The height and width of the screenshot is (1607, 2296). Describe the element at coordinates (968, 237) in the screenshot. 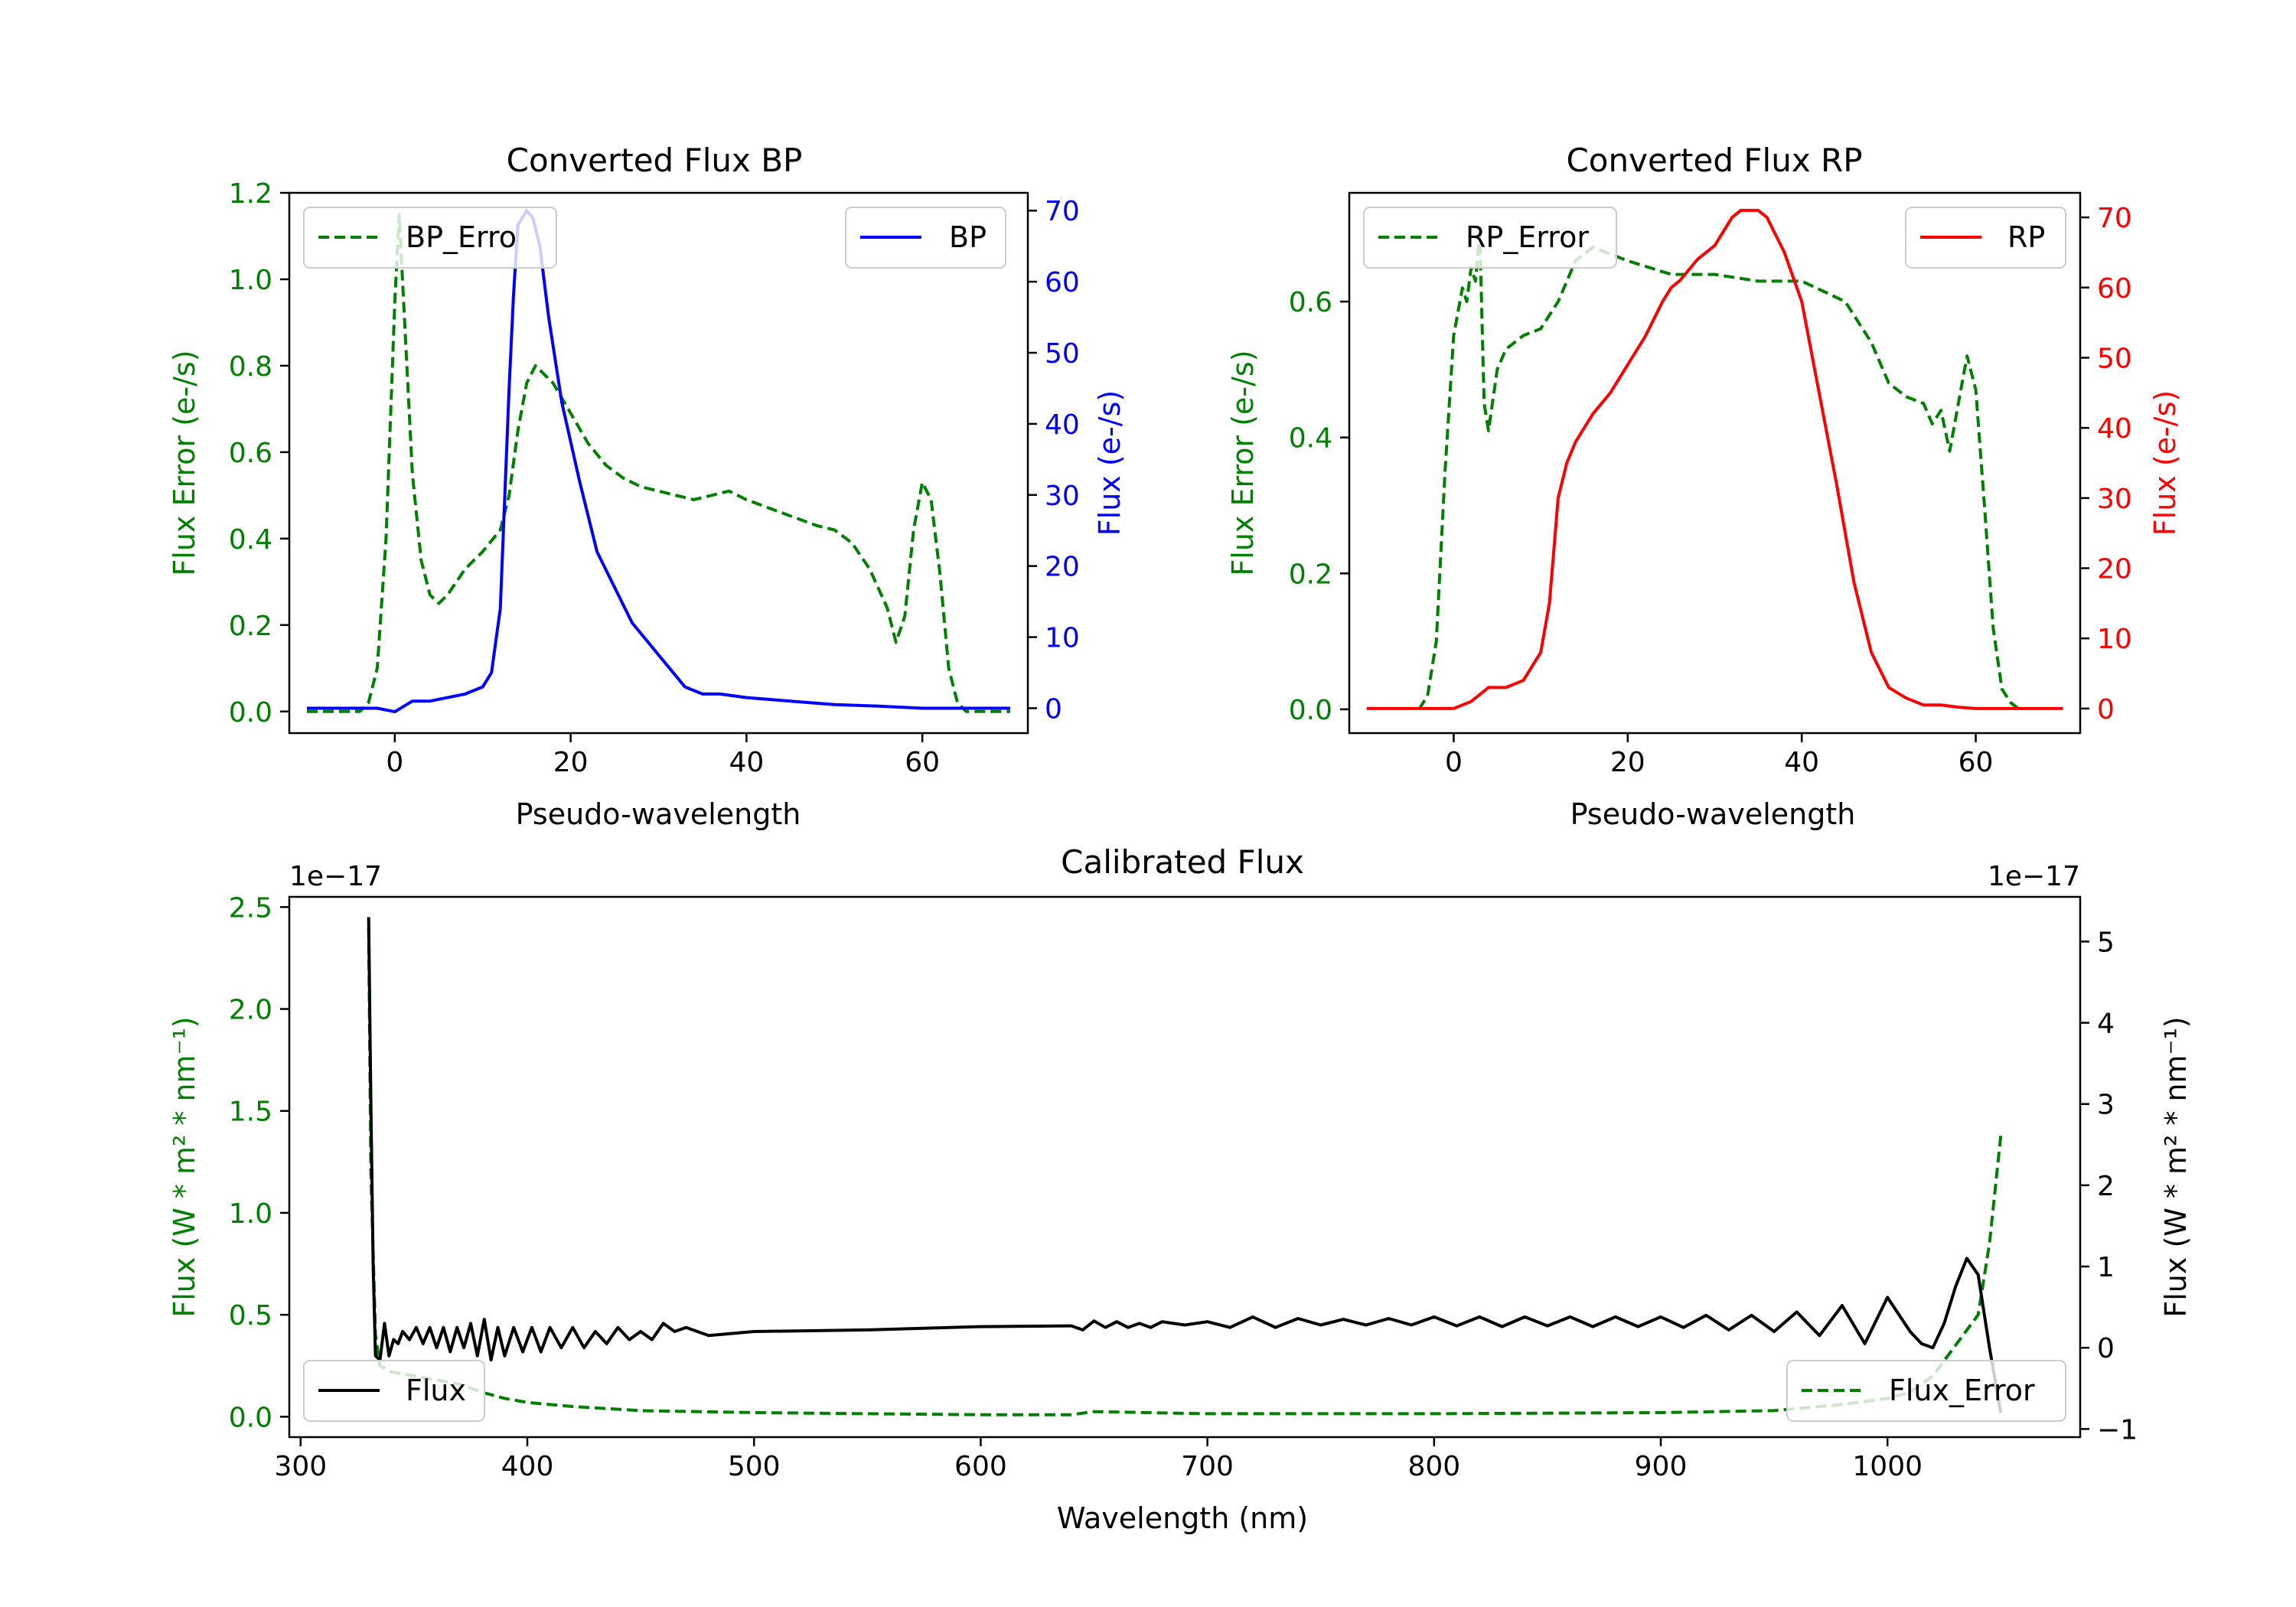

I see `bp-legend-label: BP` at that location.